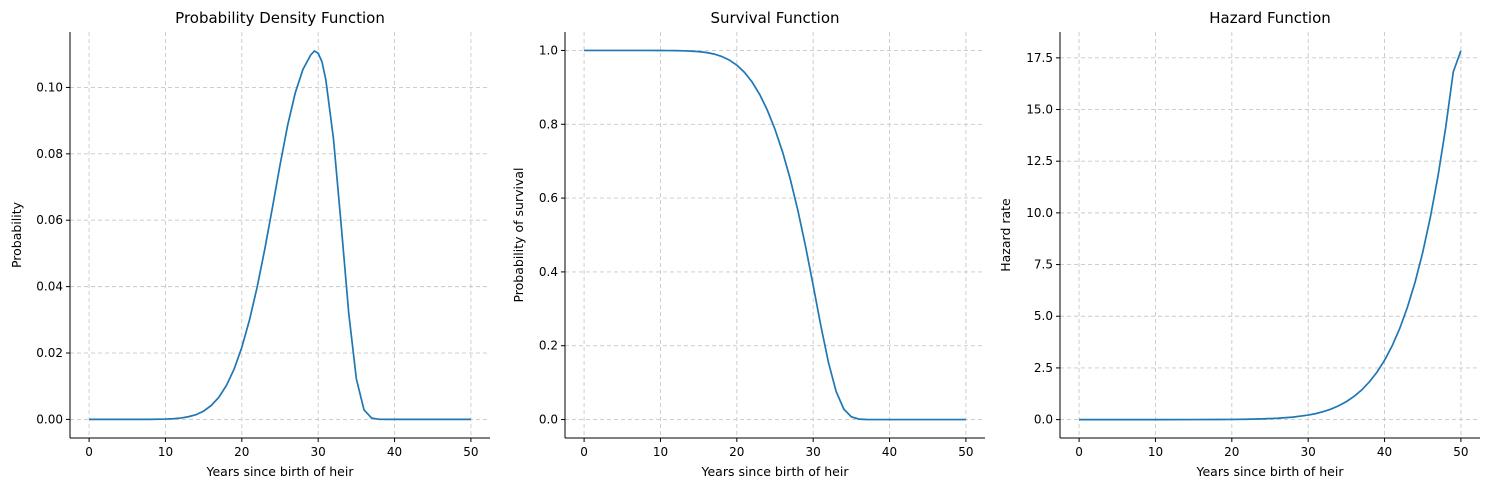 The width and height of the screenshot is (1490, 490). I want to click on hazard-x-tick-label: 10, so click(1155, 452).